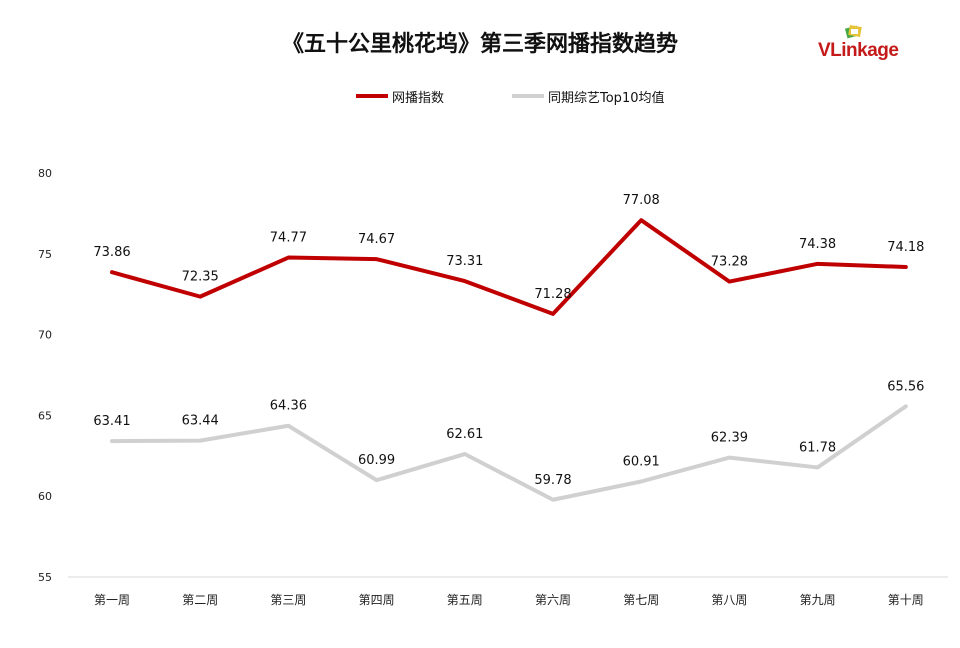 The width and height of the screenshot is (960, 648). Describe the element at coordinates (377, 600) in the screenshot. I see `x-tick-label: 第四周` at that location.